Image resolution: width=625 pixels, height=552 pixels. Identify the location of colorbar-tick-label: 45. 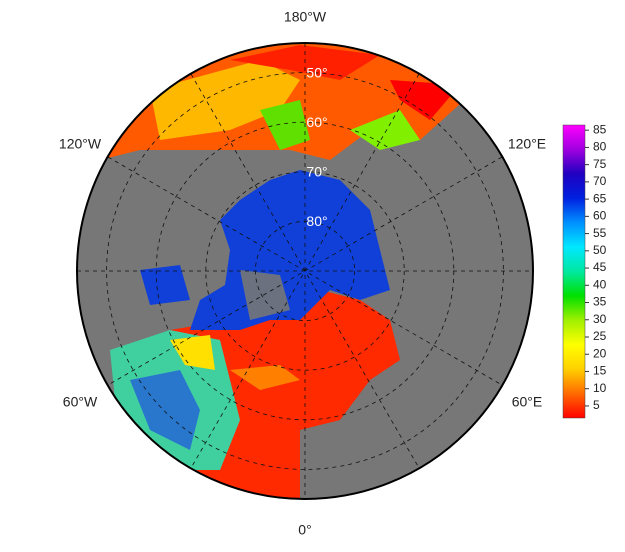
(600, 267).